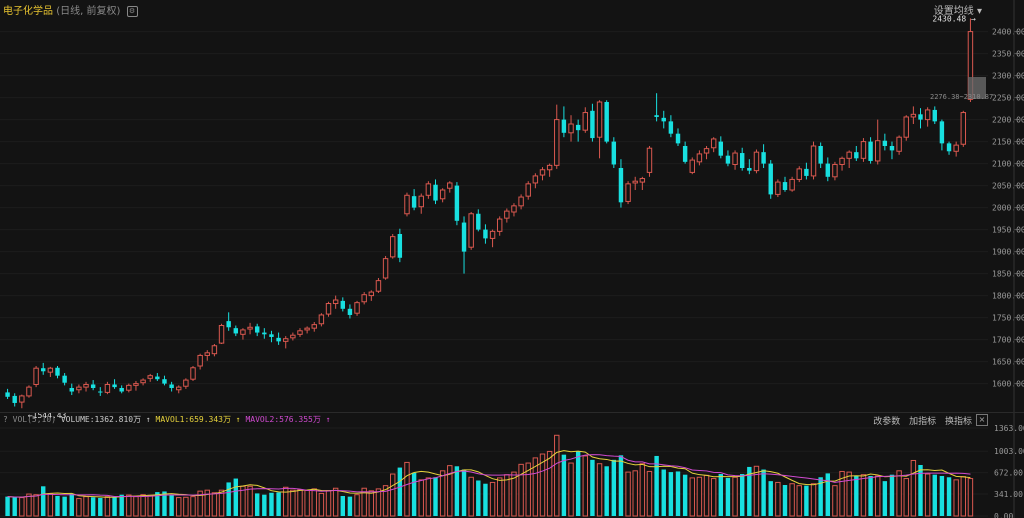  Describe the element at coordinates (953, 11) in the screenshot. I see `settings-ma-label: 设置均线` at that location.